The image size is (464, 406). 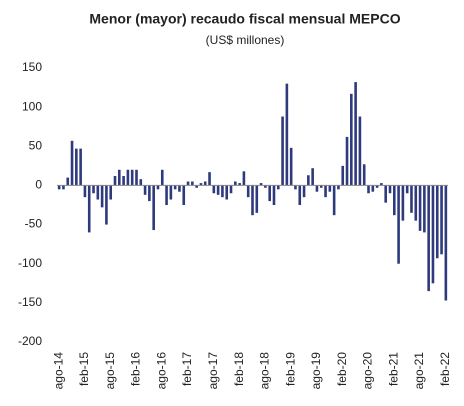 I want to click on x-tick-label: feb-16, so click(x=136, y=369).